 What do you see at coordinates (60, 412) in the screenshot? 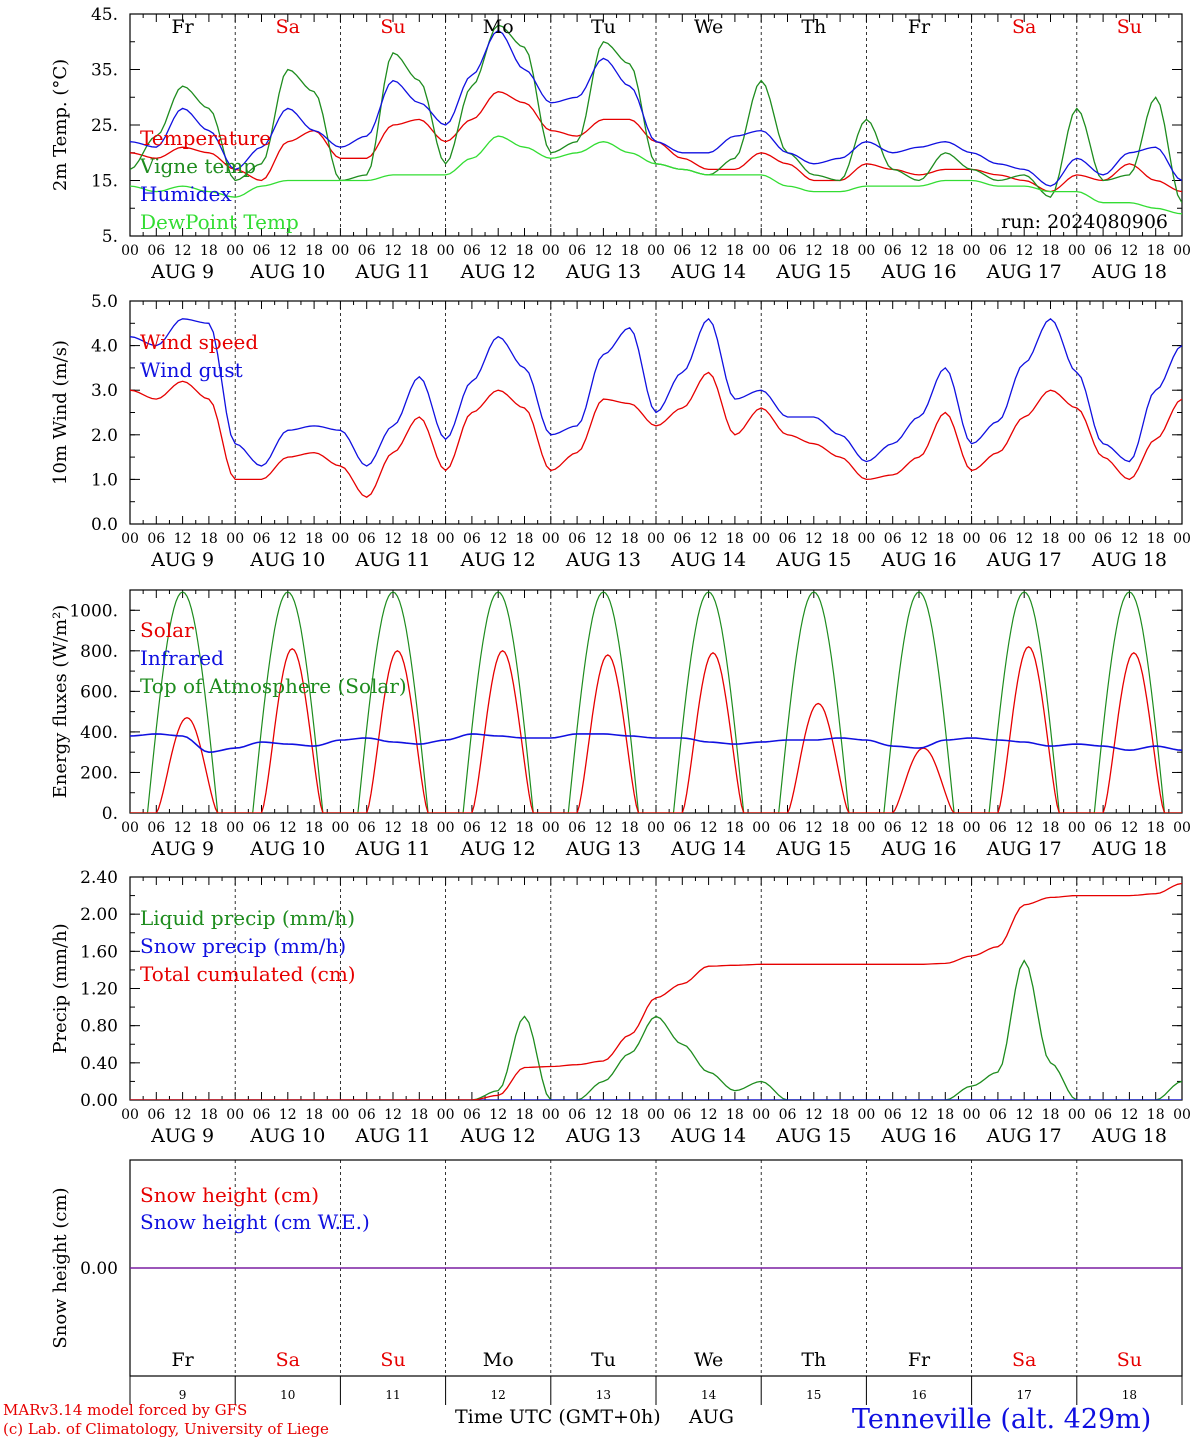
I see `y-axis-label: 10m Wind (m/s)` at bounding box center [60, 412].